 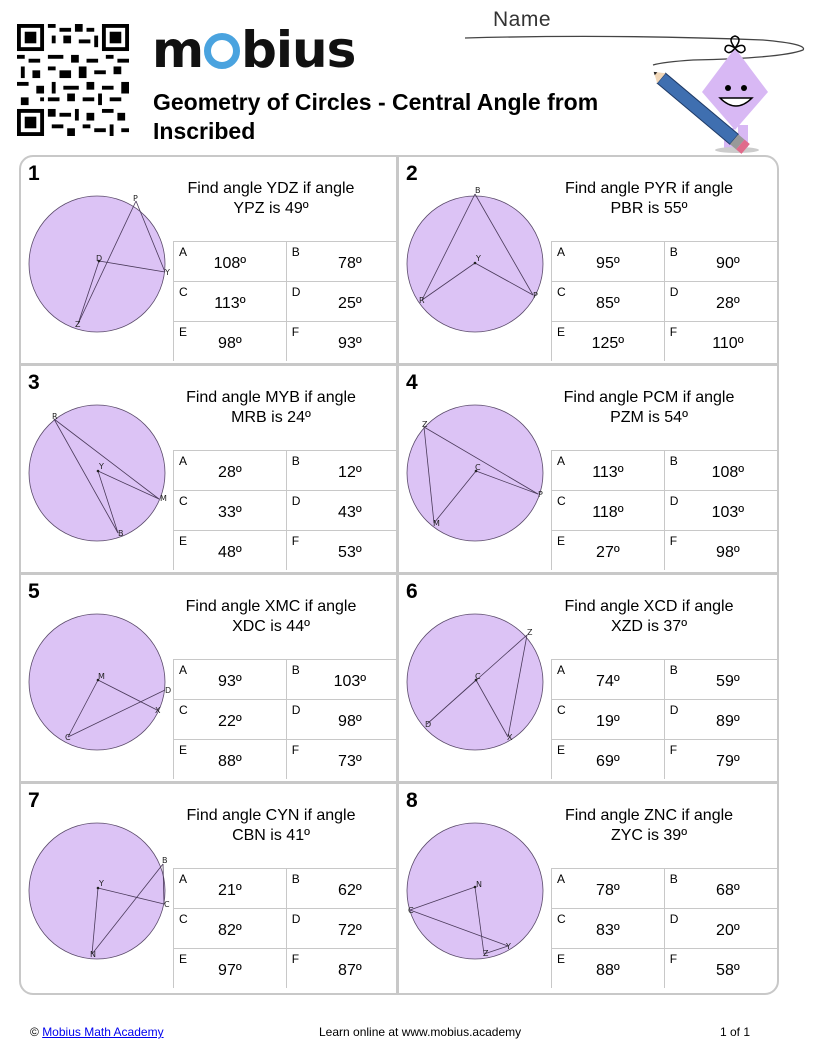 What do you see at coordinates (271, 198) in the screenshot?
I see `question-text: Find angle YDZ if angle YPZ is 49º` at bounding box center [271, 198].